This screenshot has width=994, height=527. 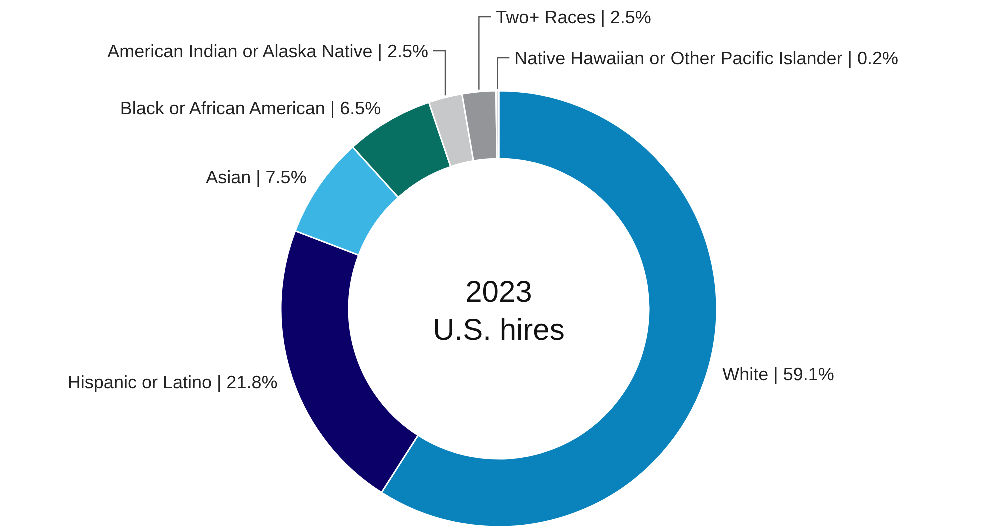 What do you see at coordinates (251, 108) in the screenshot?
I see `slice-label: Black or African American | 6.5%` at bounding box center [251, 108].